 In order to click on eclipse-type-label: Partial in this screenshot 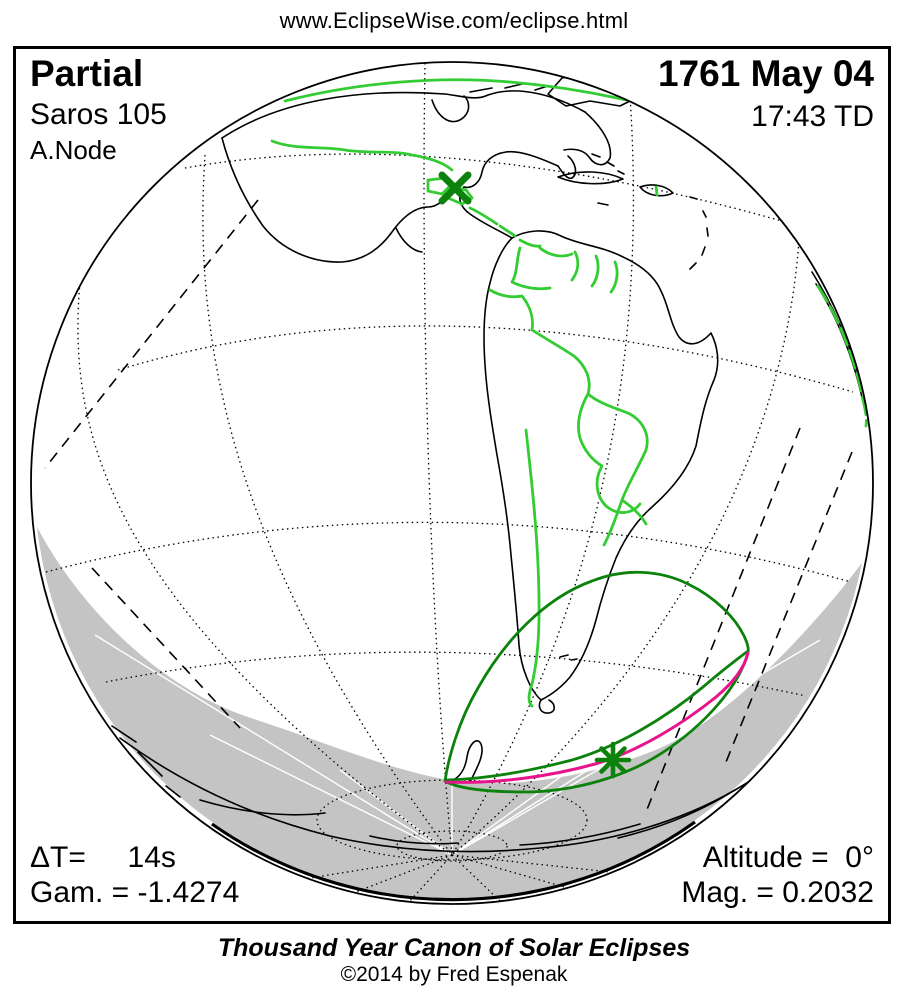, I will do `click(87, 73)`.